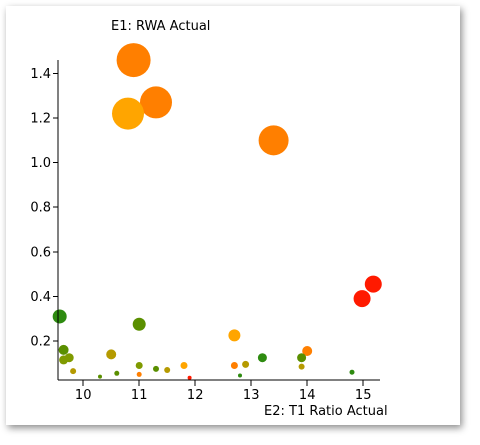 The height and width of the screenshot is (445, 480). Describe the element at coordinates (83, 395) in the screenshot. I see `x-tick-label: 10` at that location.